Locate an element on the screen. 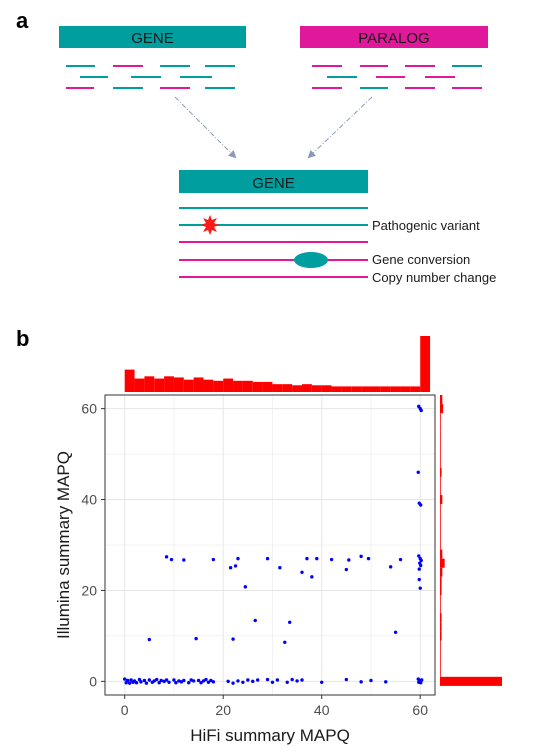 This screenshot has height=754, width=533. panel-b-label: b is located at coordinates (22, 338).